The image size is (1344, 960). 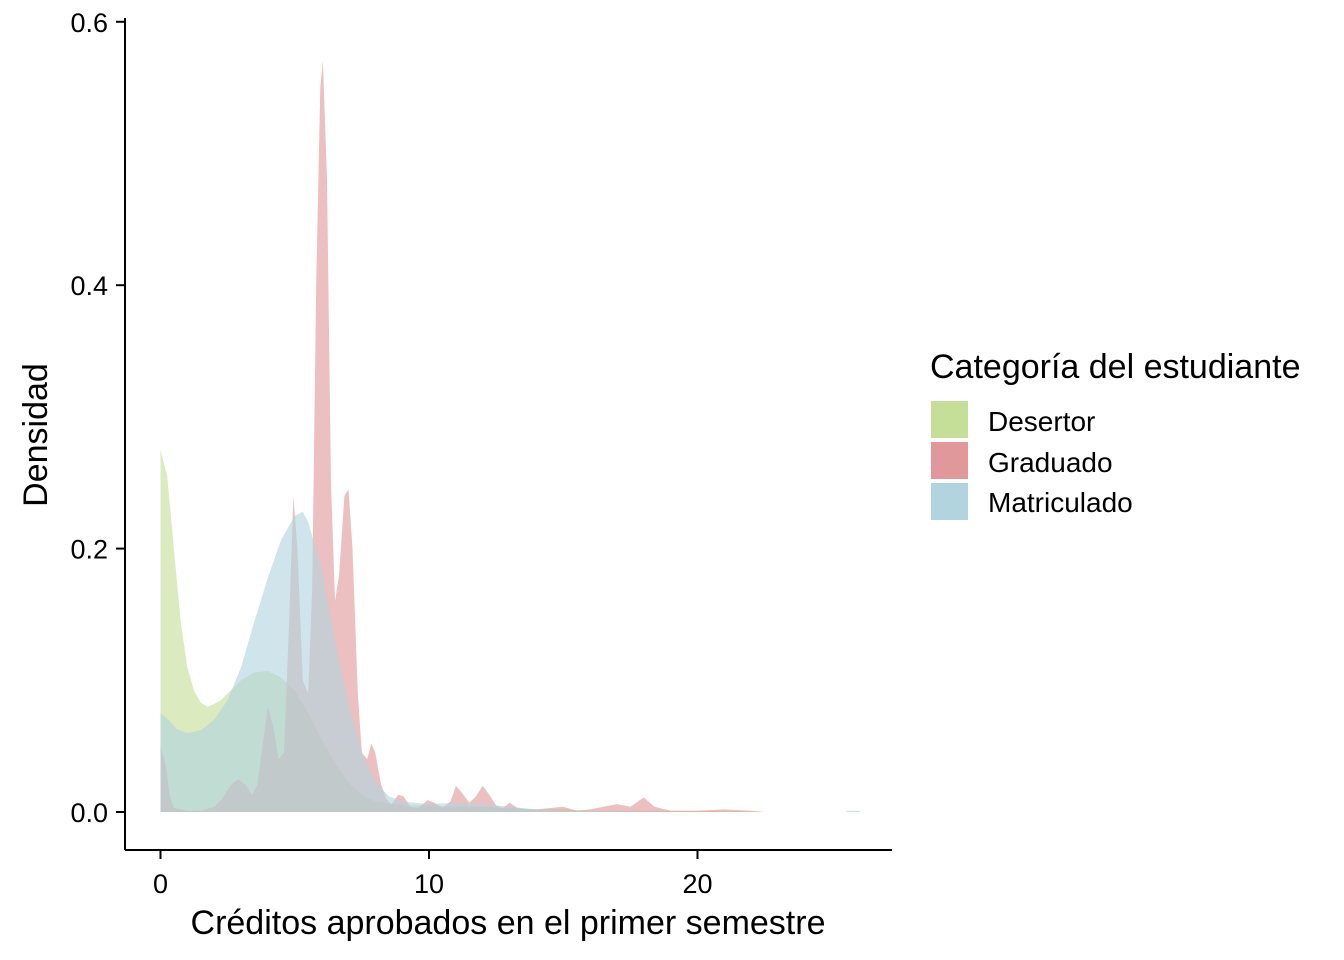 What do you see at coordinates (697, 884) in the screenshot?
I see `x-tick-label: 20` at bounding box center [697, 884].